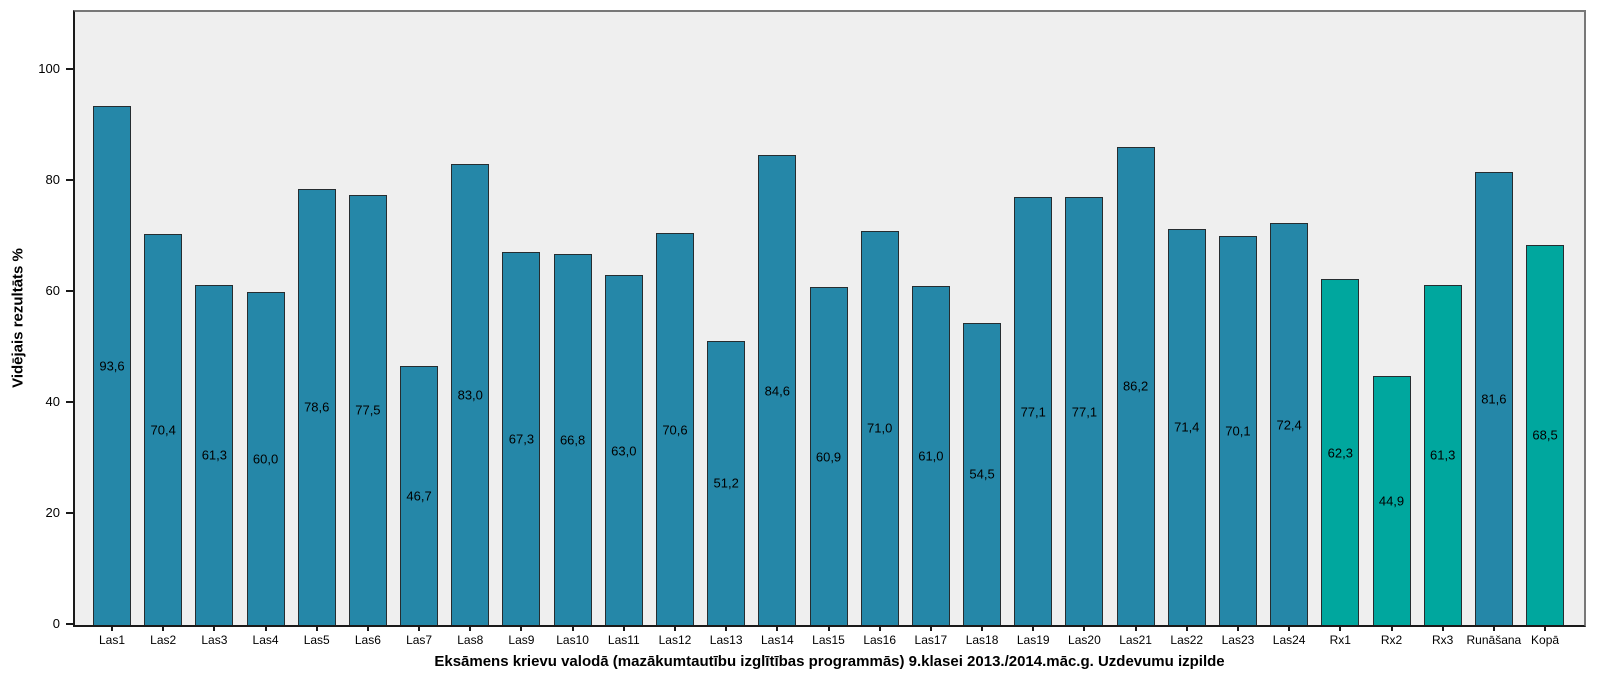 This screenshot has width=1600, height=700. I want to click on y-tick-label: 100, so click(49, 68).